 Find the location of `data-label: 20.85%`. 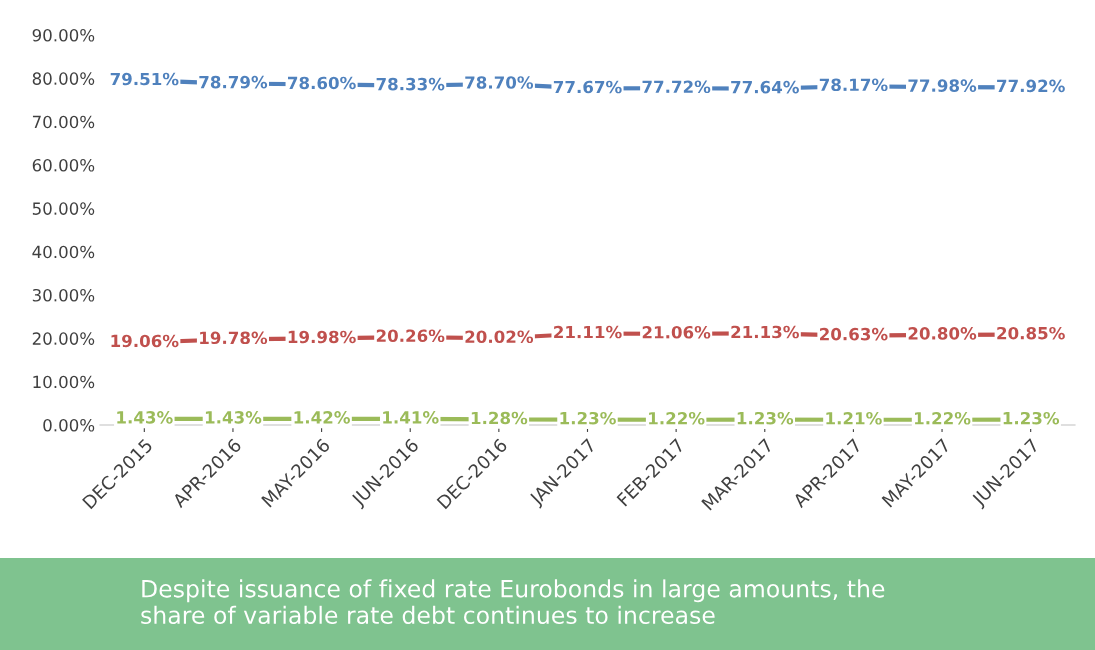

data-label: 20.85% is located at coordinates (1031, 333).